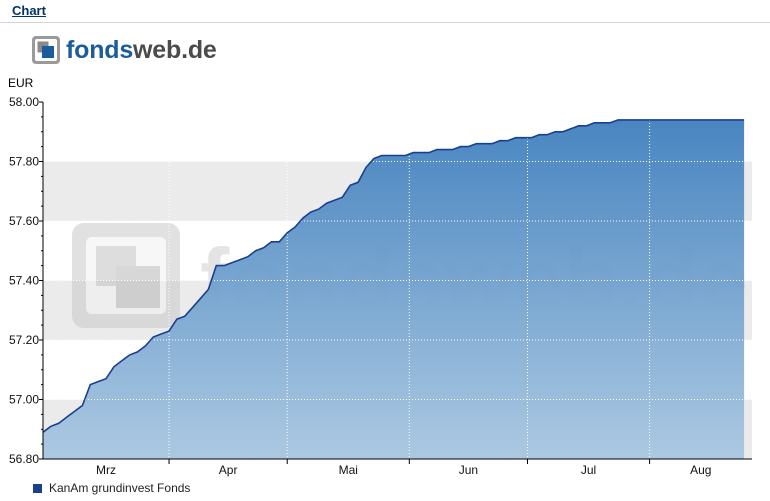 Image resolution: width=770 pixels, height=501 pixels. Describe the element at coordinates (106, 470) in the screenshot. I see `x-tick-label: Mrz` at that location.